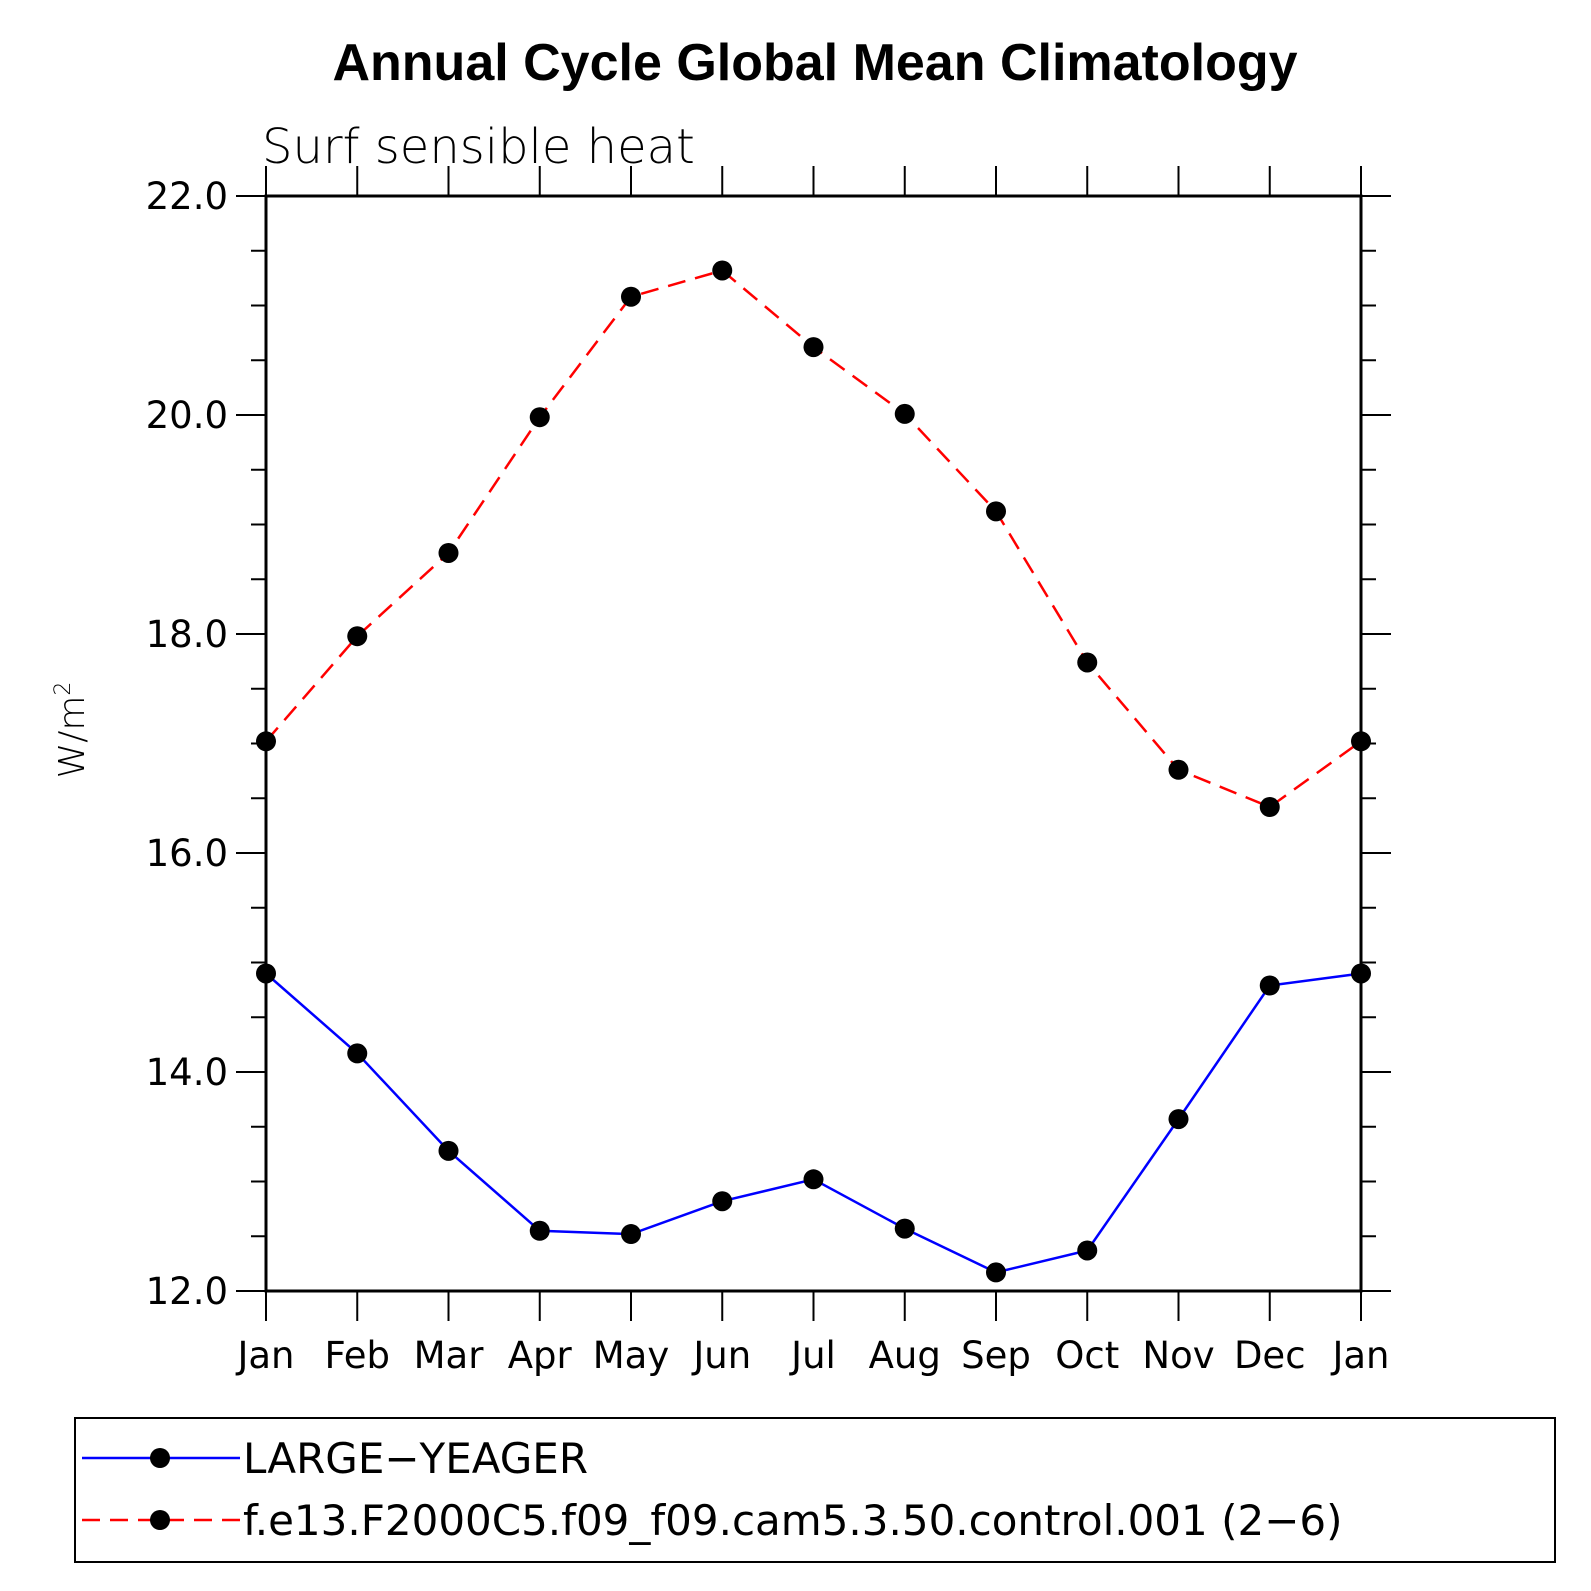 This screenshot has height=1591, width=1591. I want to click on x-tick-label: Dec, so click(1270, 1355).